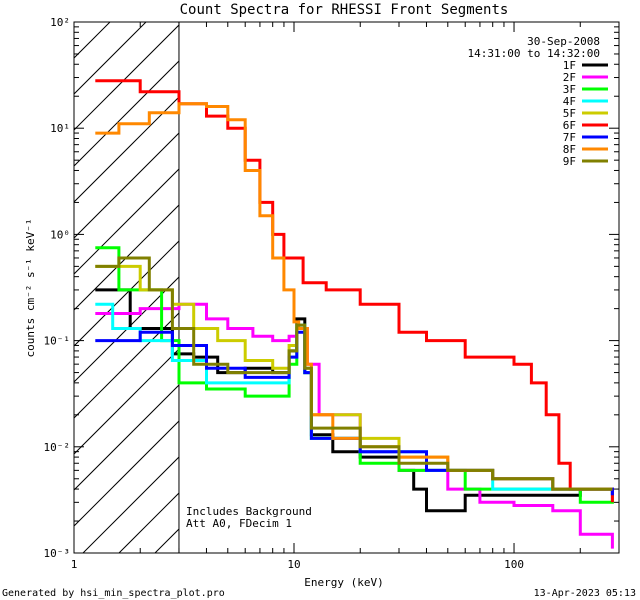  What do you see at coordinates (293, 564) in the screenshot?
I see `x-tick-label: 10` at bounding box center [293, 564].